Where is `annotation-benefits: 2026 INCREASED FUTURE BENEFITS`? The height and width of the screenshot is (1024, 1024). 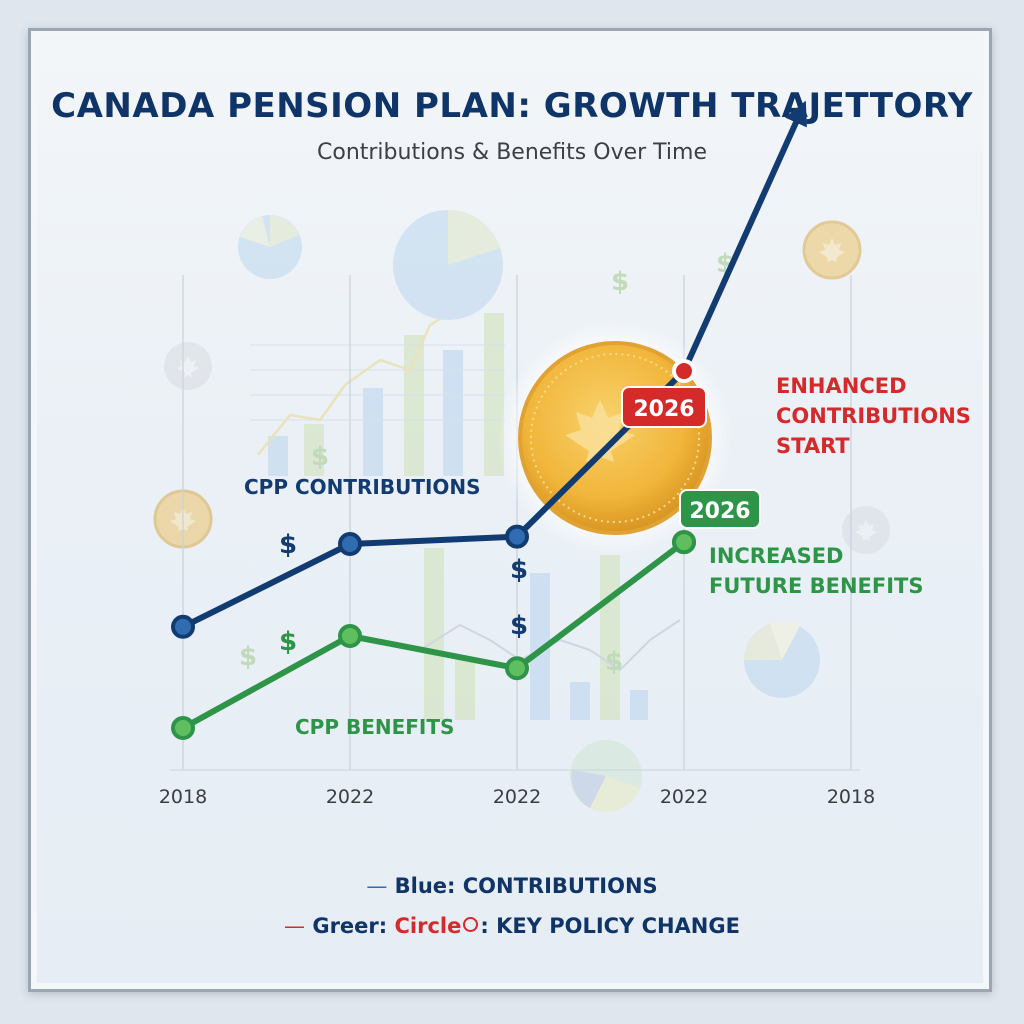
annotation-benefits: 2026 INCREASED FUTURE BENEFITS is located at coordinates (801, 543).